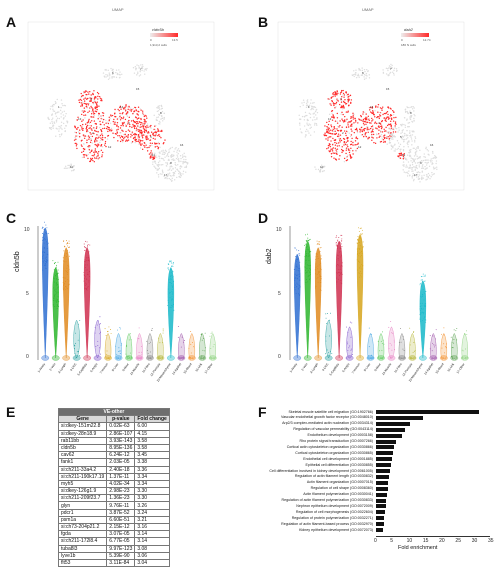 The height and width of the screenshot is (567, 498). I want to click on table-cell-pvalue: 3.11E-84, so click(121, 562).